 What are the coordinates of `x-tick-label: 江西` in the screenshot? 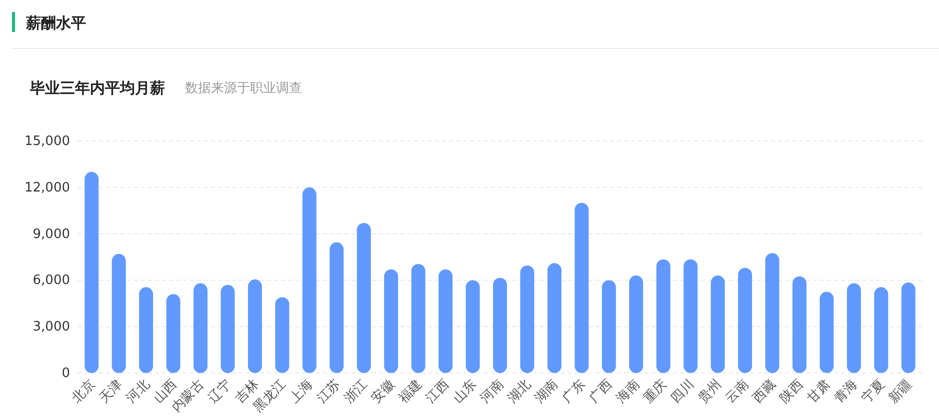 It's located at (437, 391).